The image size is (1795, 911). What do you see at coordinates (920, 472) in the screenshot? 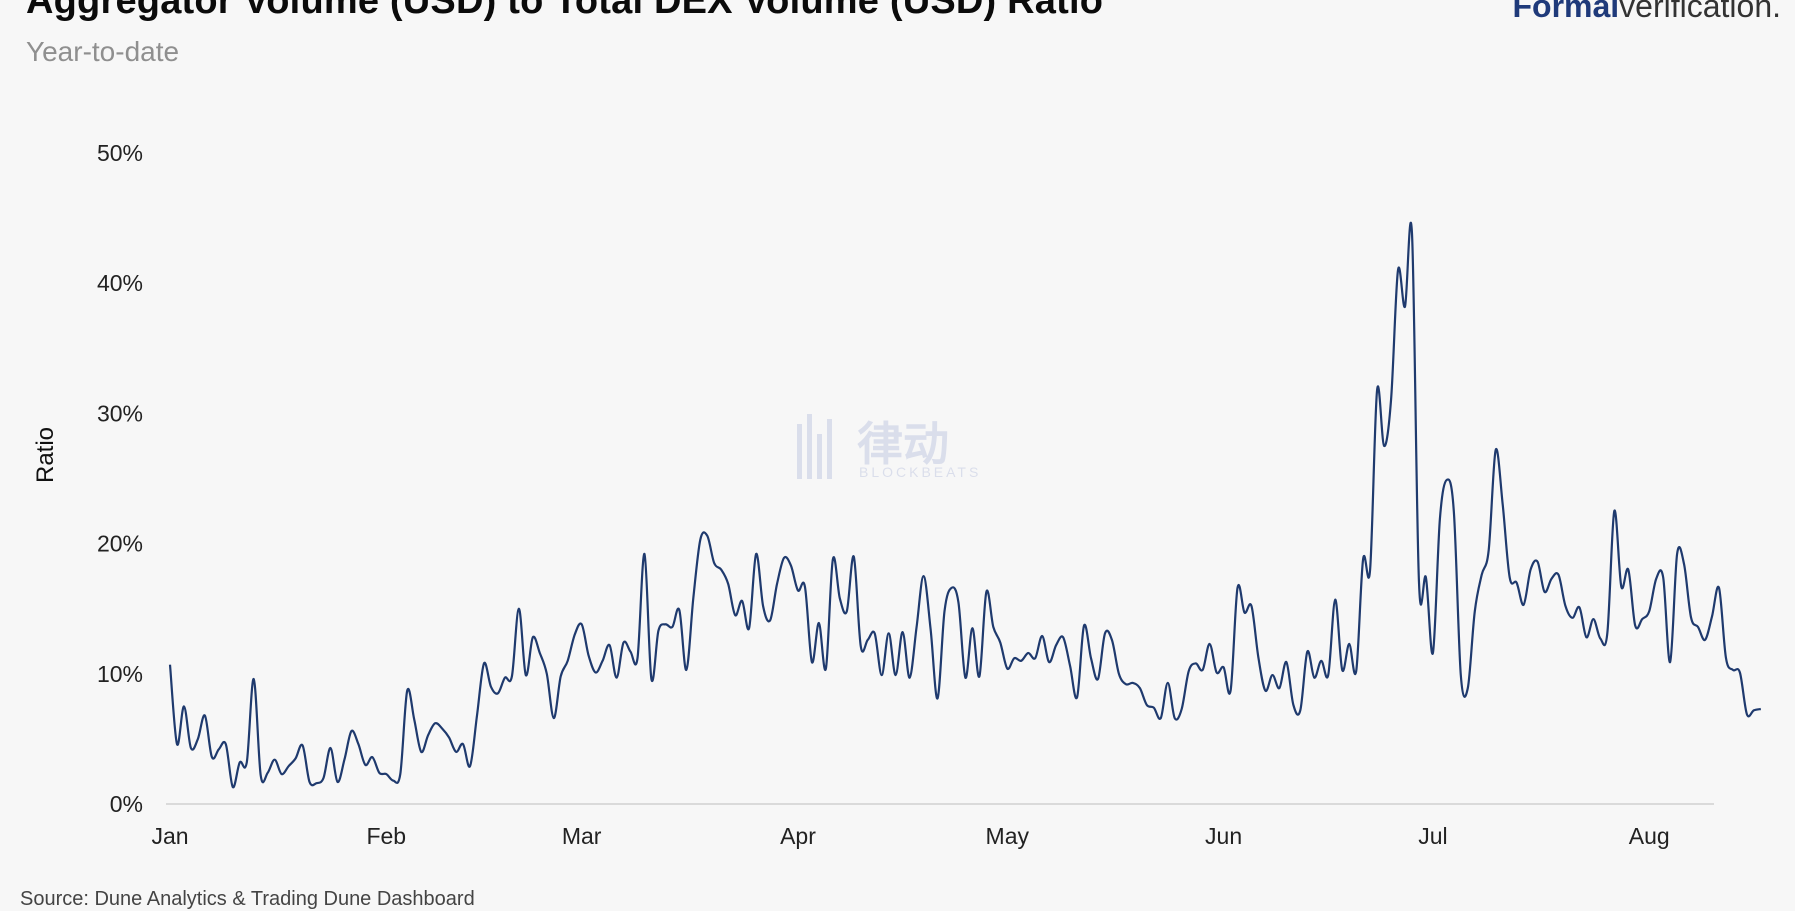
I see `watermark-subtext: BLOCKBEATS` at bounding box center [920, 472].